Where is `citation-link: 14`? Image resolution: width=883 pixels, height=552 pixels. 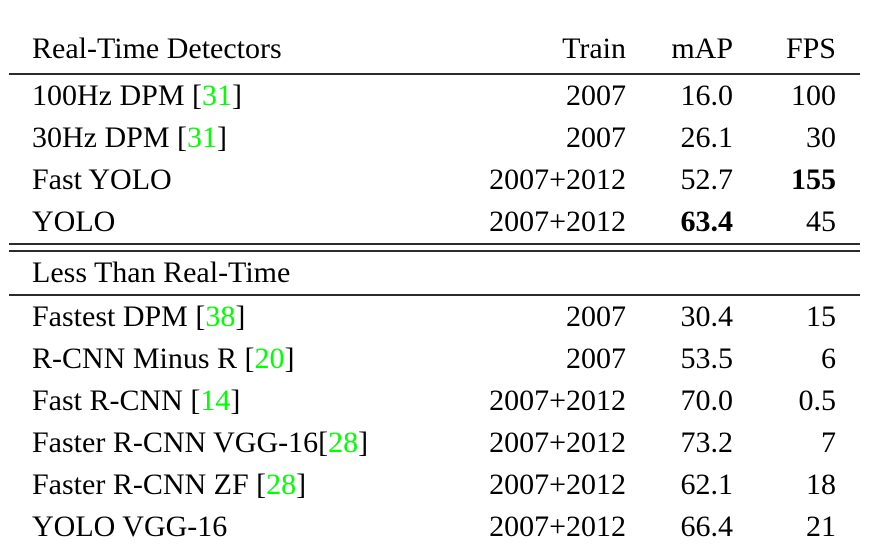 citation-link: 14 is located at coordinates (215, 400).